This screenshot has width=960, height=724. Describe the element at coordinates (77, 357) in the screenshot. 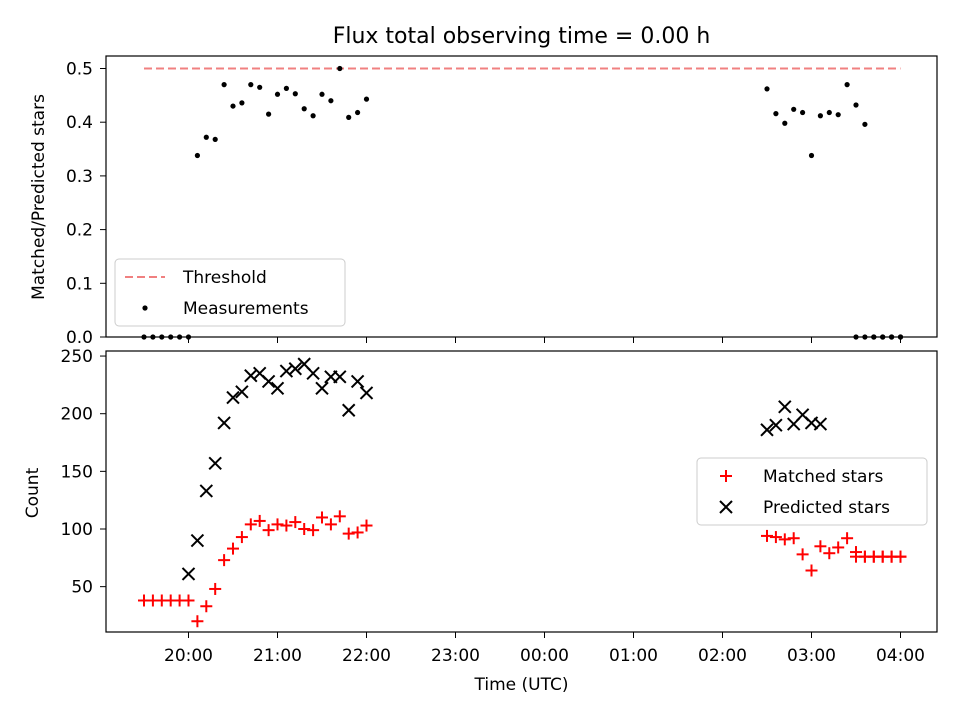

I see `count-y-tick-label: 250` at that location.